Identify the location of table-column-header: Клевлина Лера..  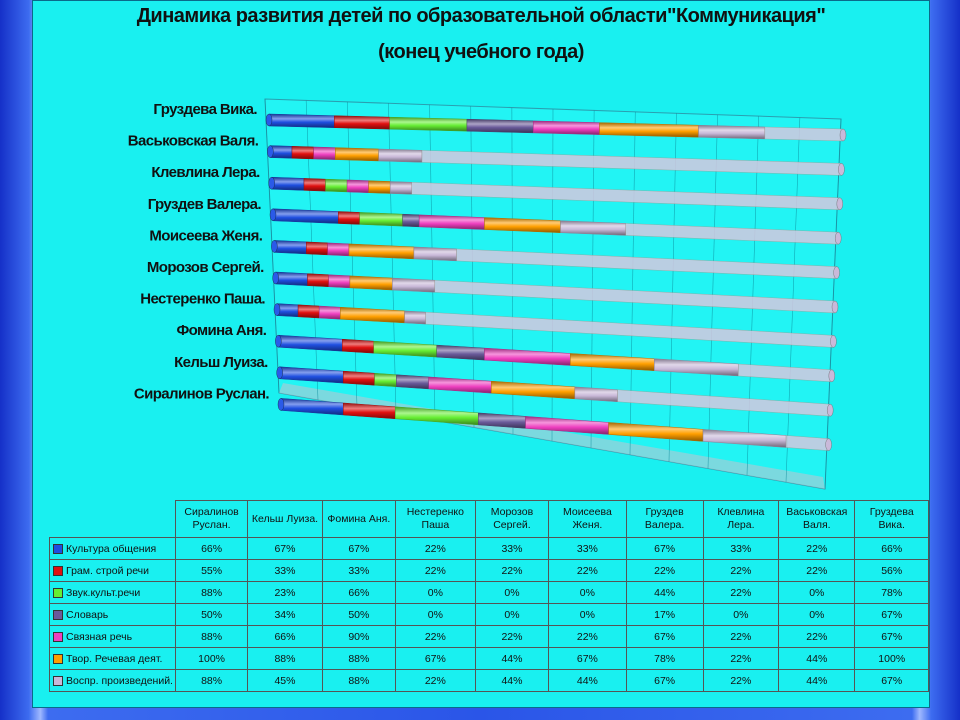
(741, 519).